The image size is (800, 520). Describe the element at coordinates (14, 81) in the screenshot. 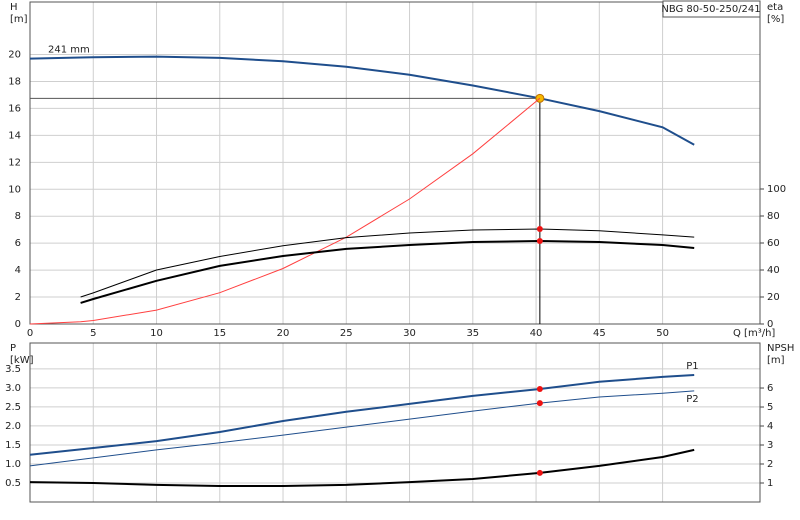

I see `y-tick-label: 18` at that location.